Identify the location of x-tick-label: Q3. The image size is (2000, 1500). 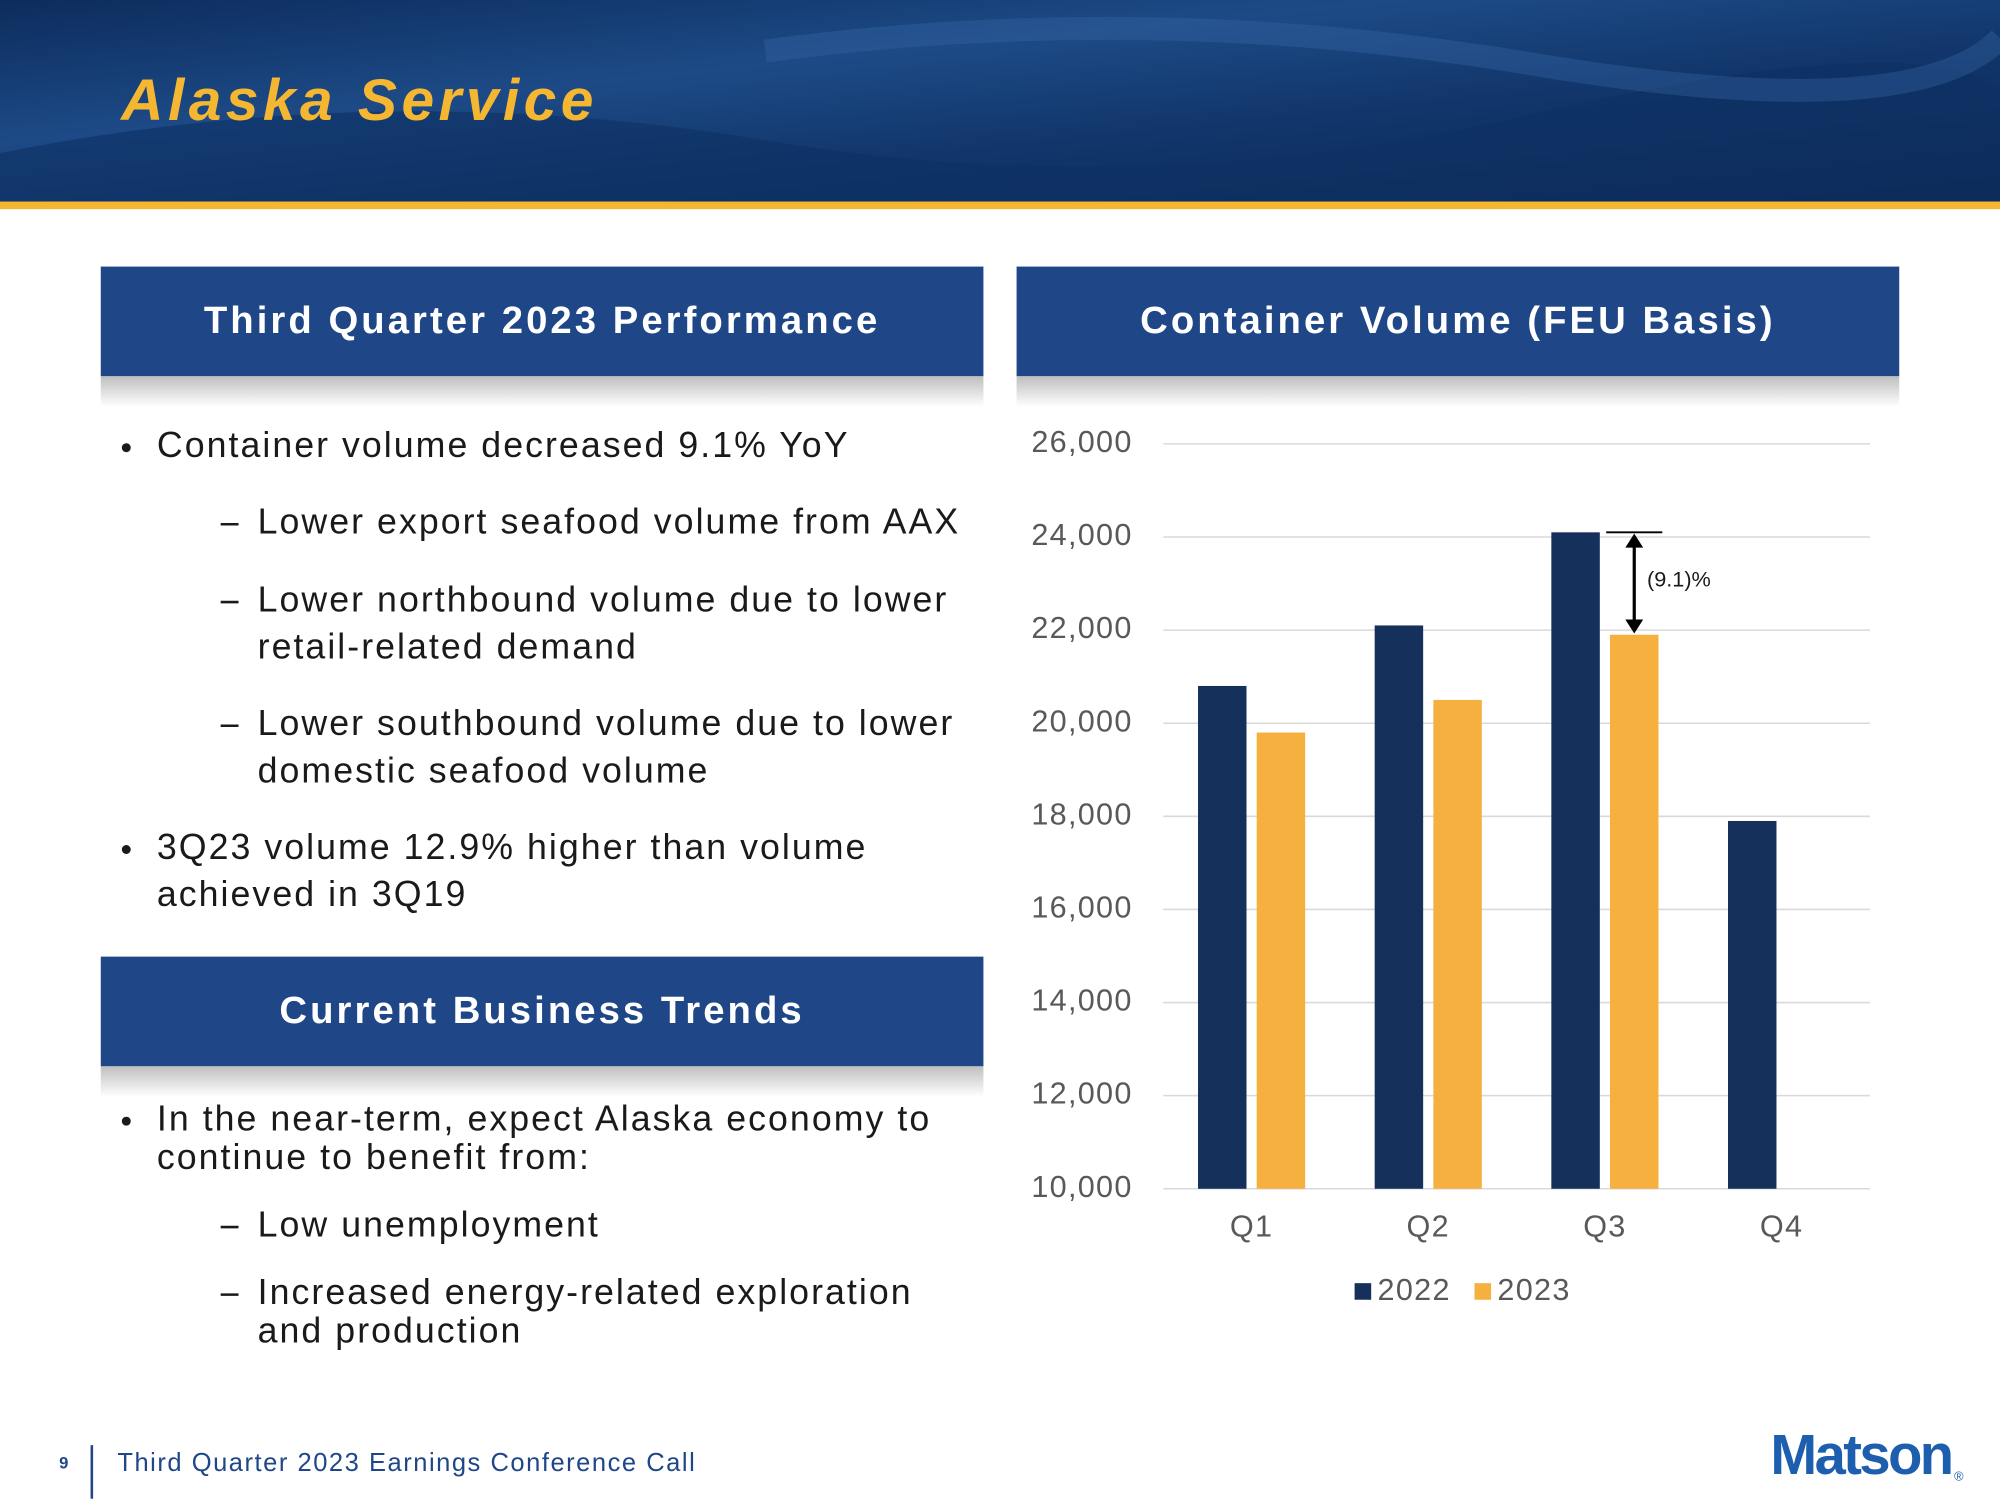
(1604, 1226).